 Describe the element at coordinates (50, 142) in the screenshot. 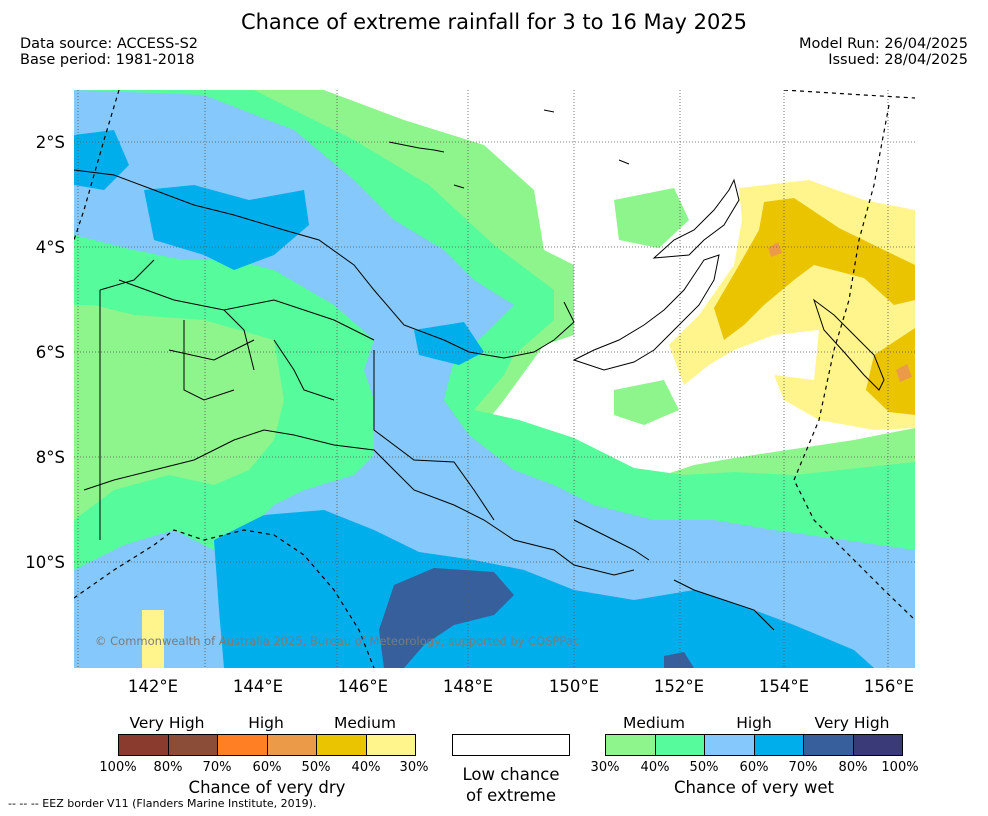

I see `lat-label-2s: 2°S` at that location.